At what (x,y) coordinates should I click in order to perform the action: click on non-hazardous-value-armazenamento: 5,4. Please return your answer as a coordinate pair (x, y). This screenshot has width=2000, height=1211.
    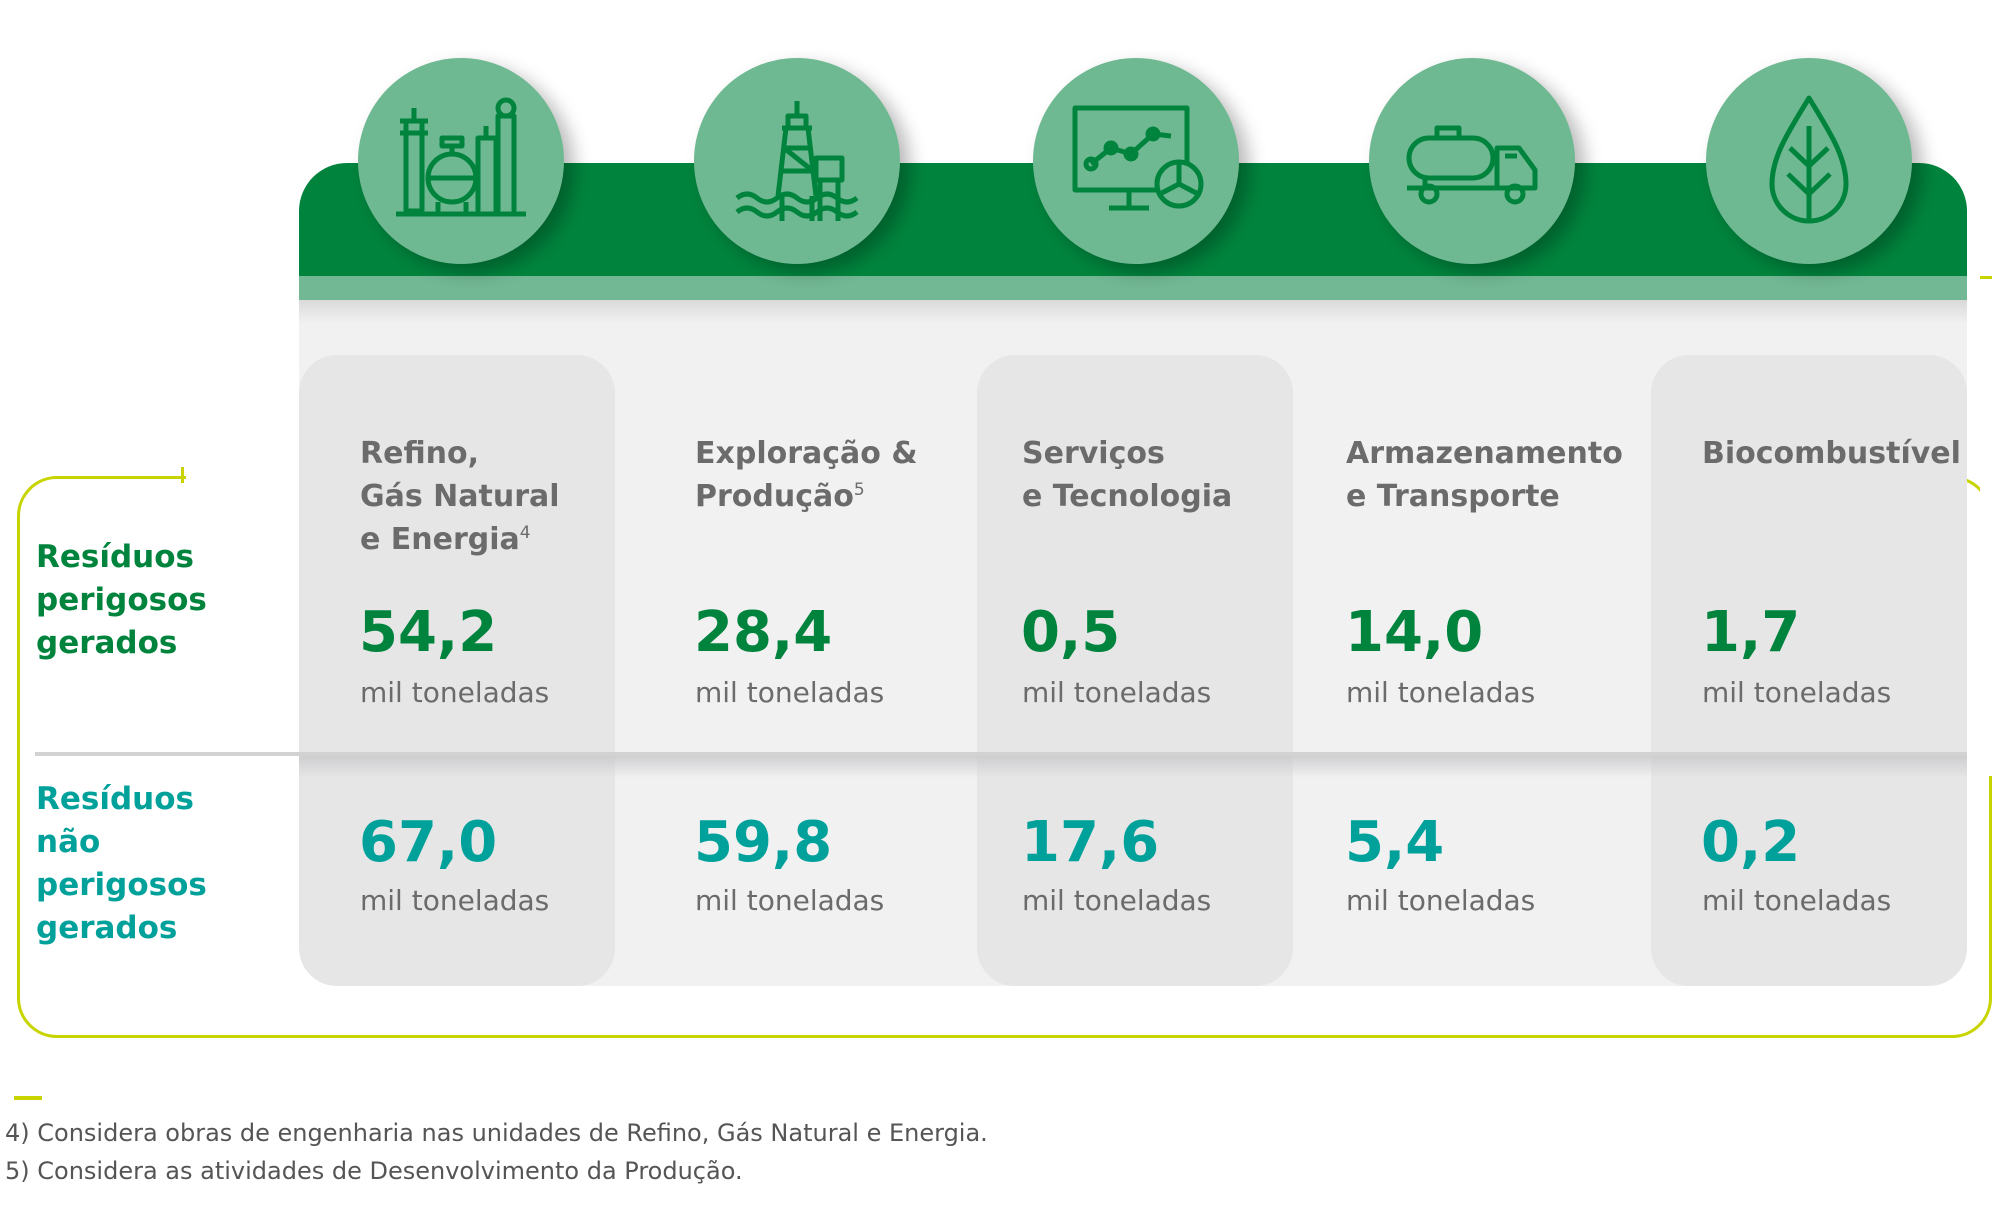
    Looking at the image, I should click on (1395, 842).